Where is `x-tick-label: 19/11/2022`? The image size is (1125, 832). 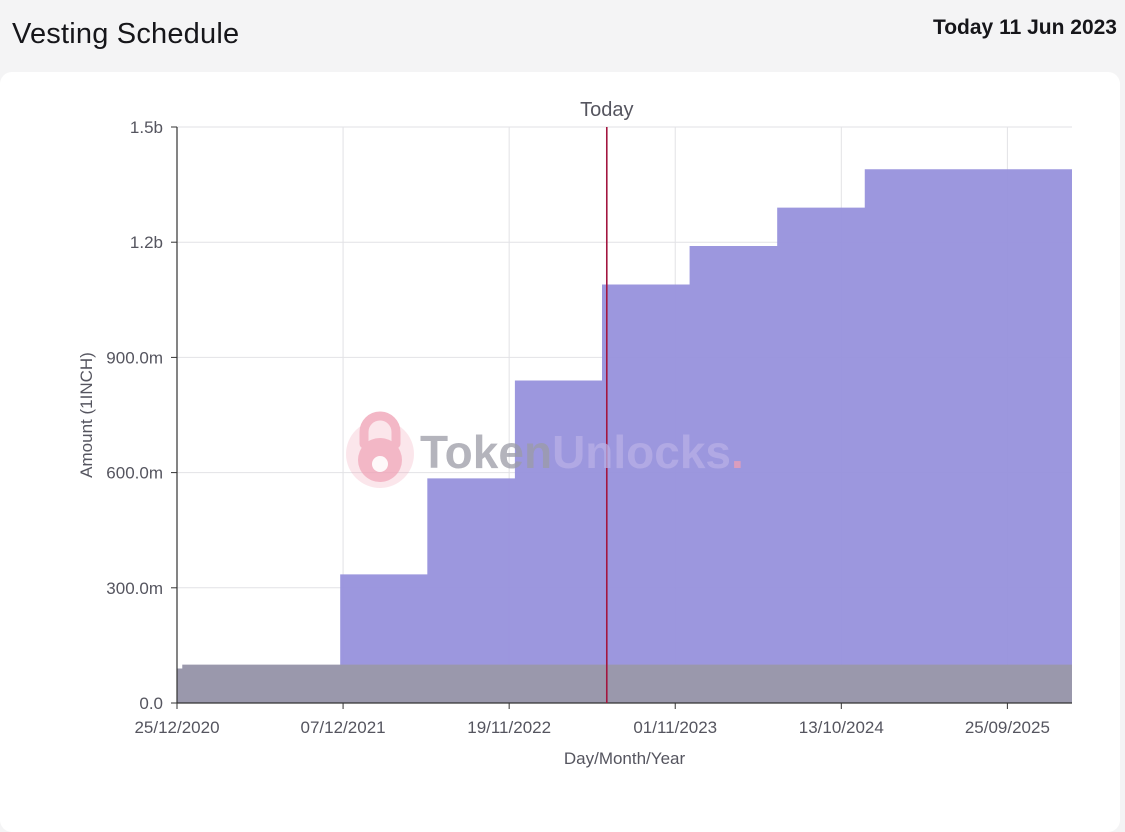
x-tick-label: 19/11/2022 is located at coordinates (509, 727).